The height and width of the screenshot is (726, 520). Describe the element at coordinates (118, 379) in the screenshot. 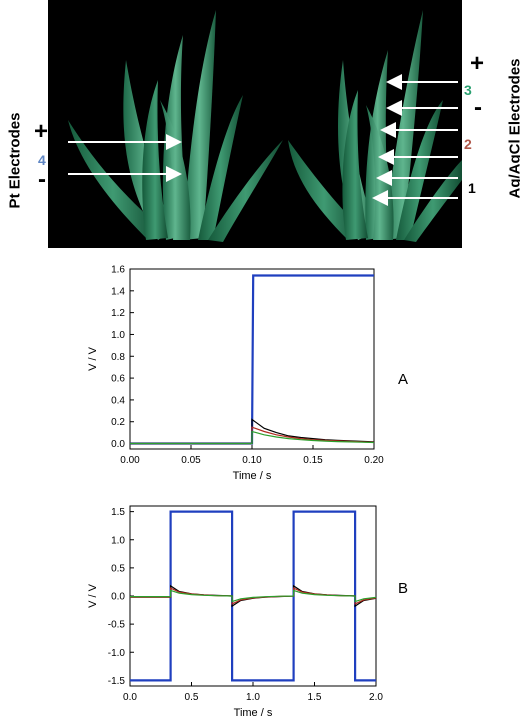

I see `chart-a-y-tick-label: 0.6` at that location.